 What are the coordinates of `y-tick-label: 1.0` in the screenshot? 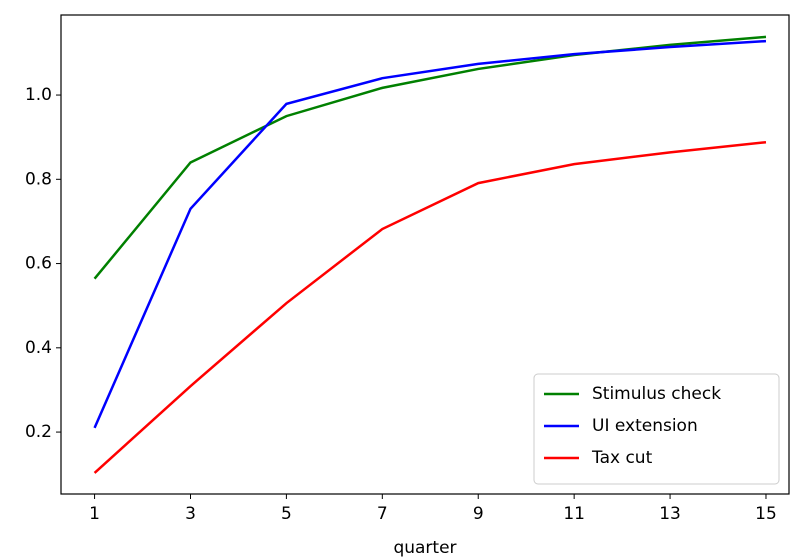 It's located at (38, 95).